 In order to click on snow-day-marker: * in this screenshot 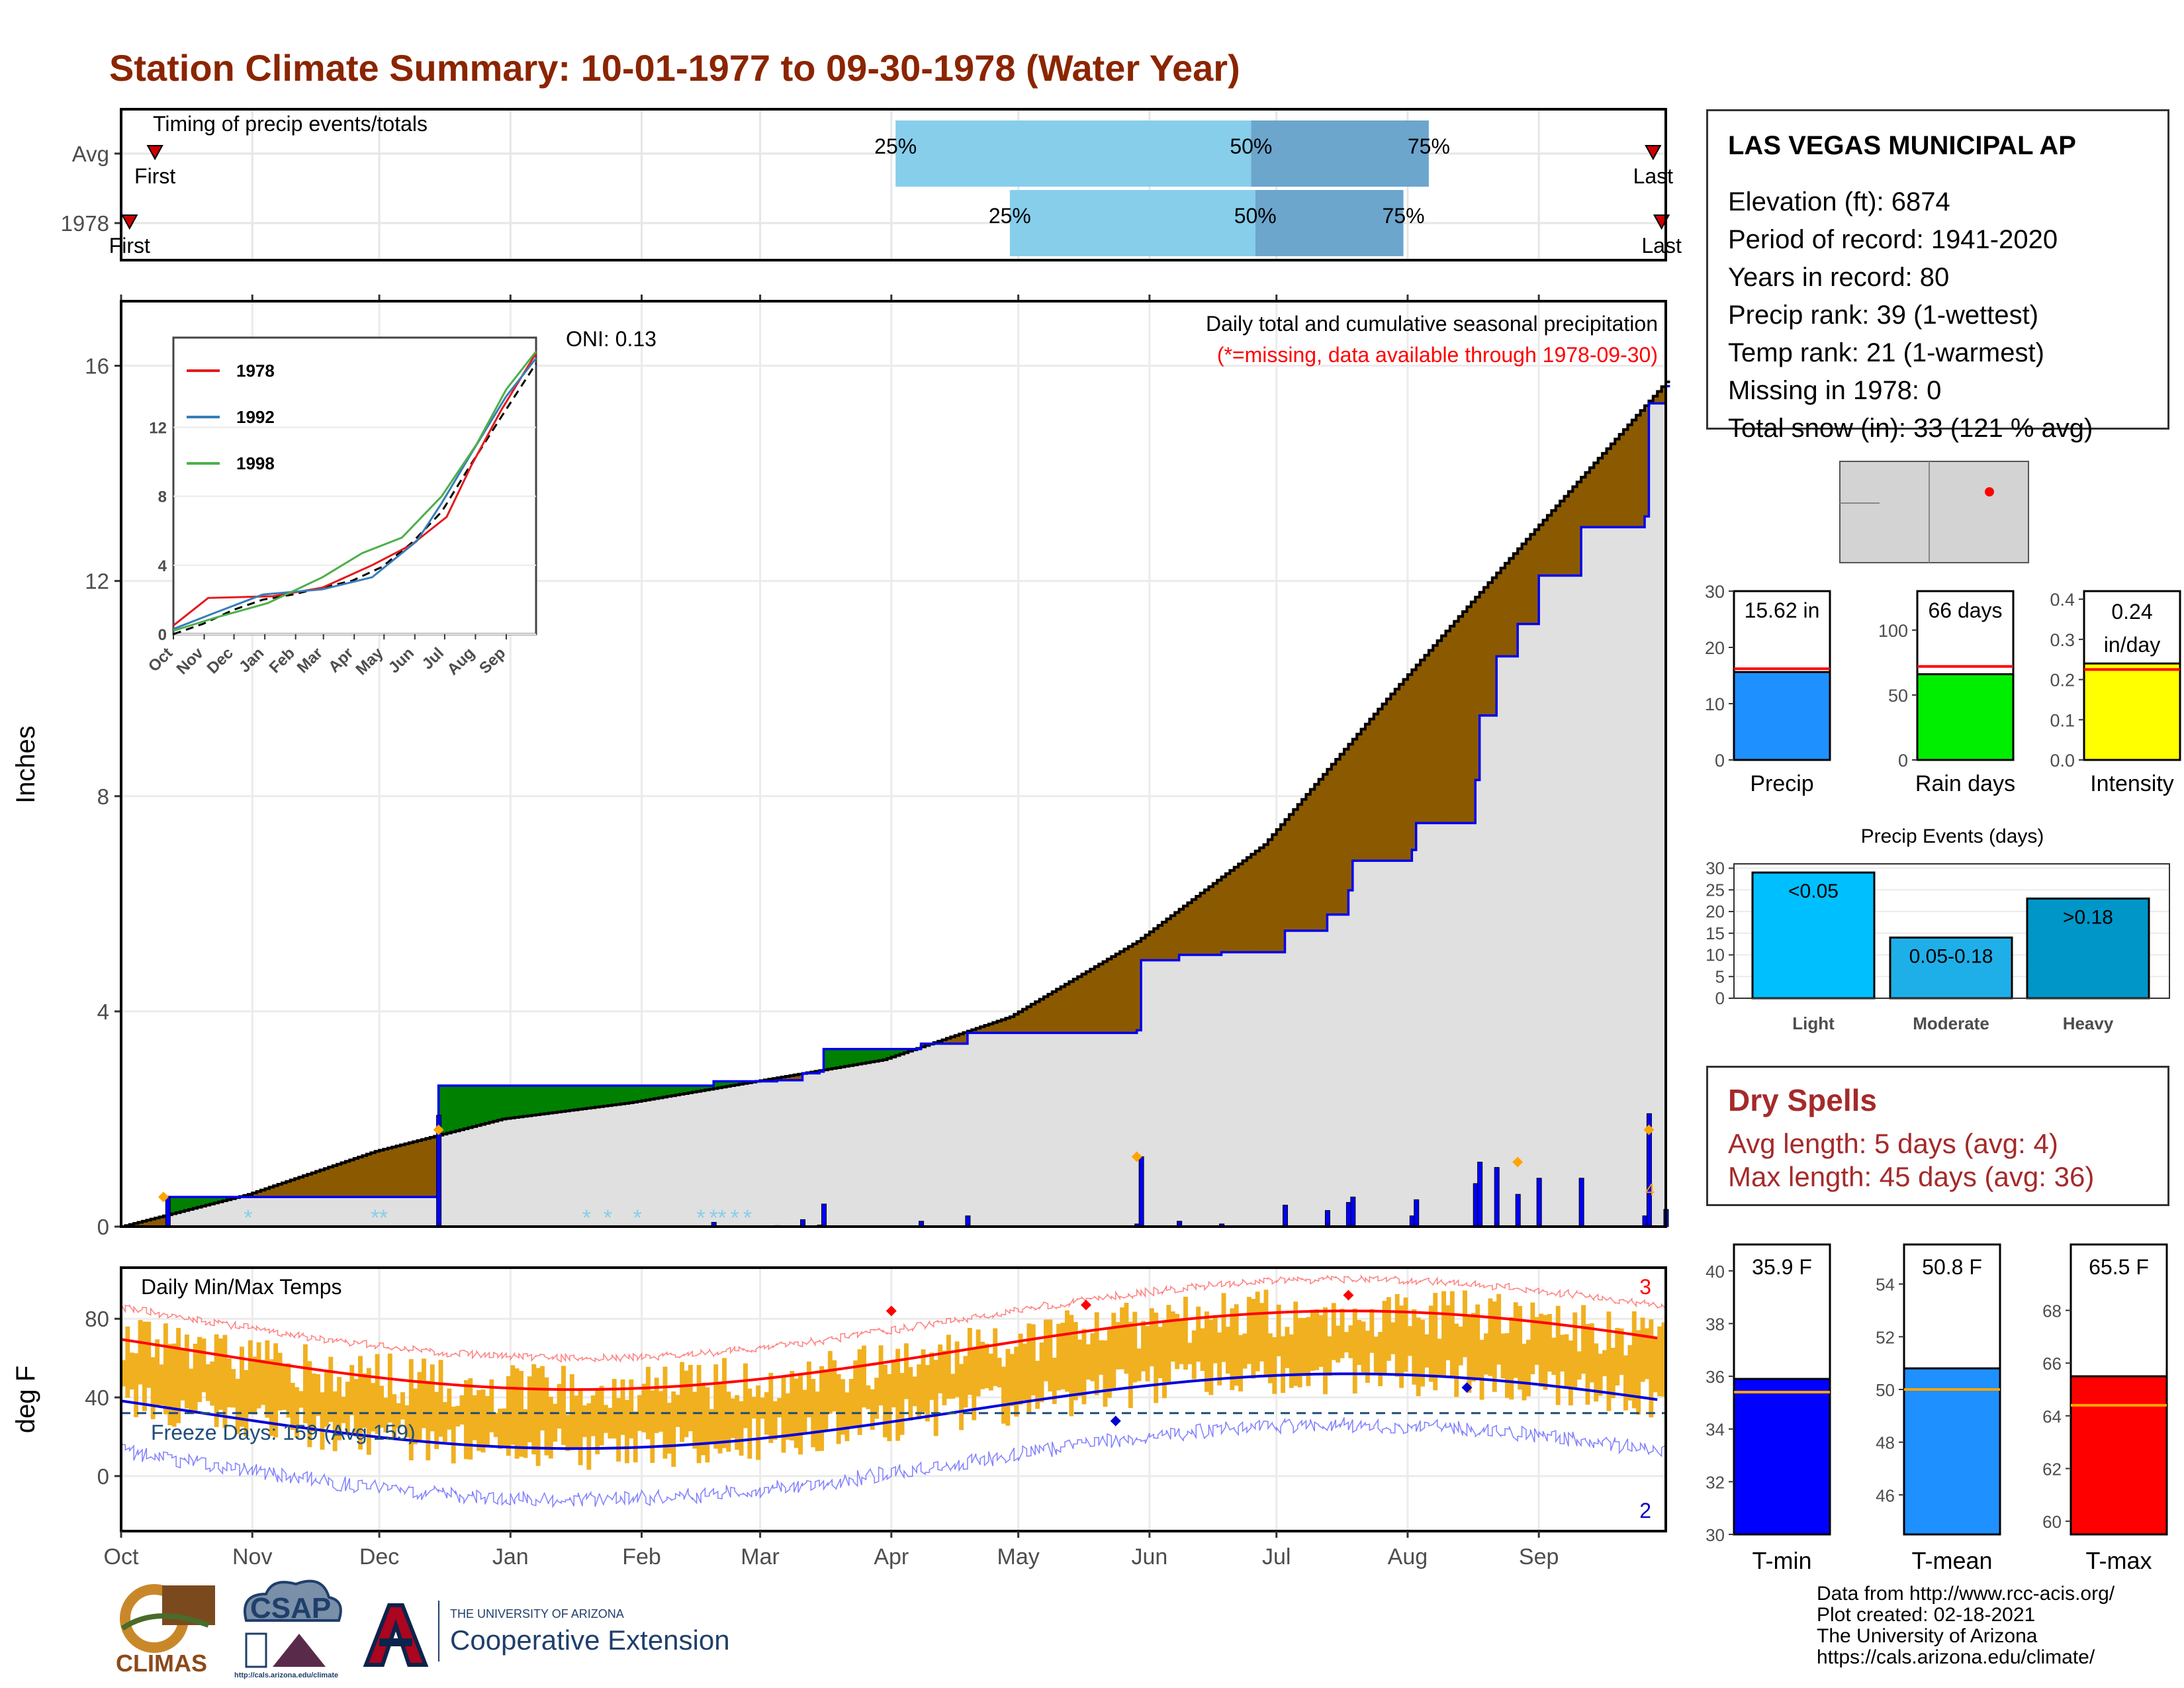, I will do `click(586, 1218)`.